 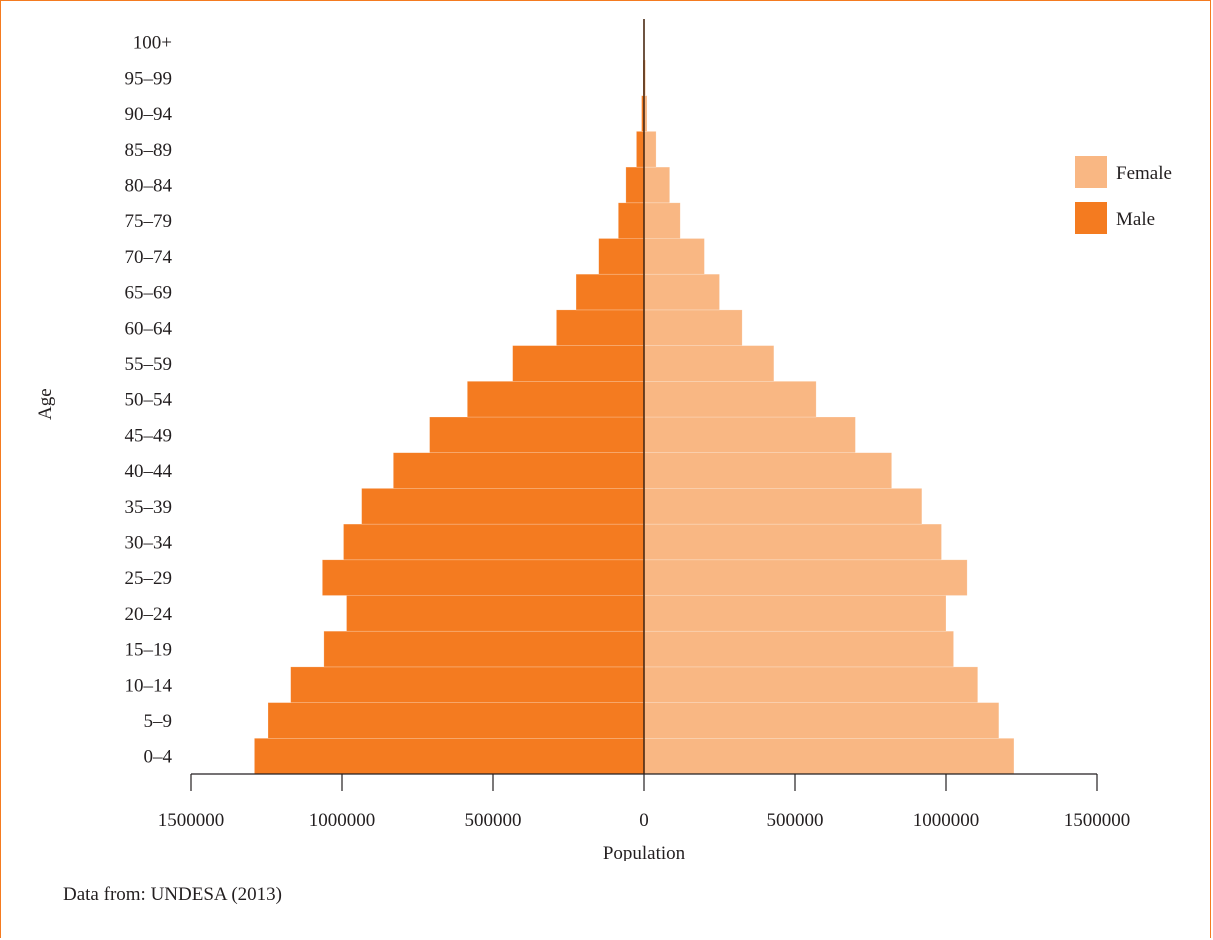 I want to click on male-legend-label: Male, so click(x=1135, y=219).